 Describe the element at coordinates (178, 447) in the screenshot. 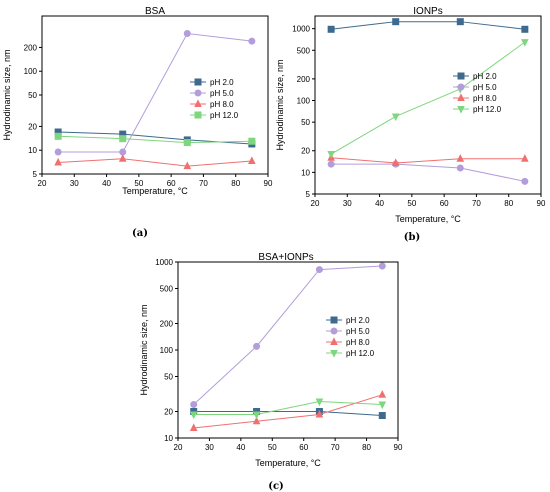

I see `x-tick-label: 20` at that location.